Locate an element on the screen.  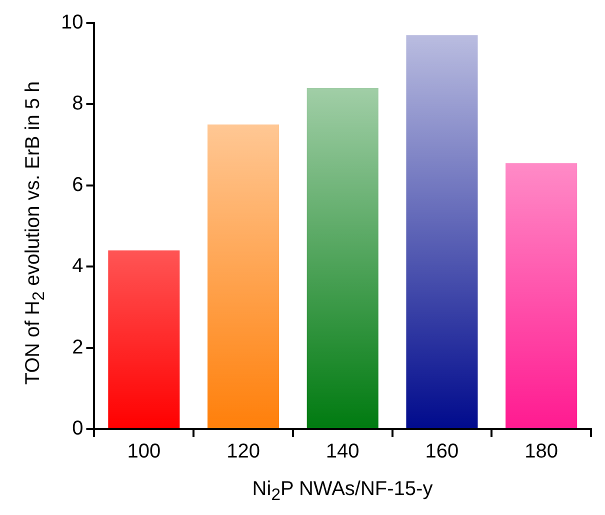
x-tick-label: 180 is located at coordinates (541, 451).